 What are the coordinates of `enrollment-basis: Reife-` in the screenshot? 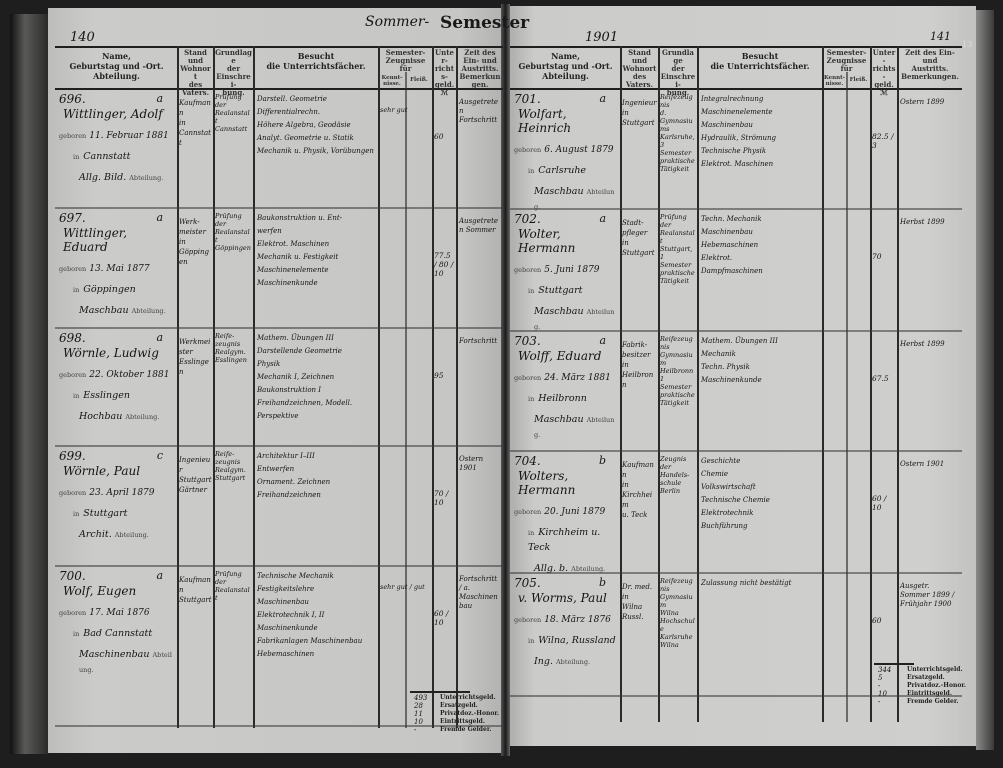 It's located at (225, 454).